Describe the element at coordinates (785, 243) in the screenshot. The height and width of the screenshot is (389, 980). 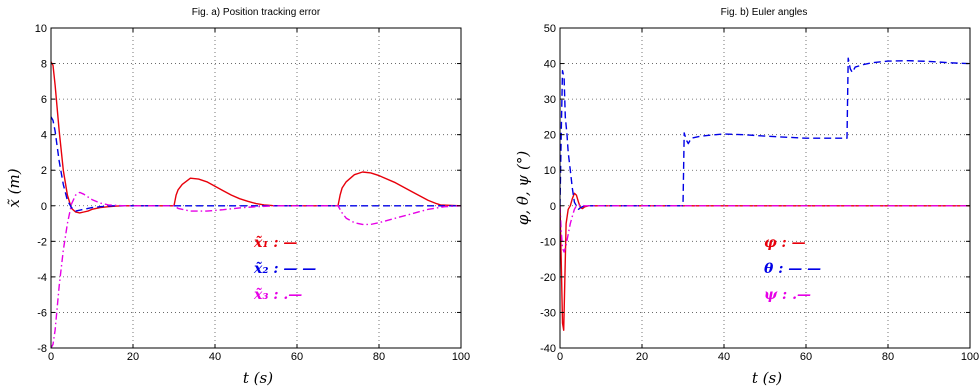
I see `legend-entry-1: φ : —` at that location.